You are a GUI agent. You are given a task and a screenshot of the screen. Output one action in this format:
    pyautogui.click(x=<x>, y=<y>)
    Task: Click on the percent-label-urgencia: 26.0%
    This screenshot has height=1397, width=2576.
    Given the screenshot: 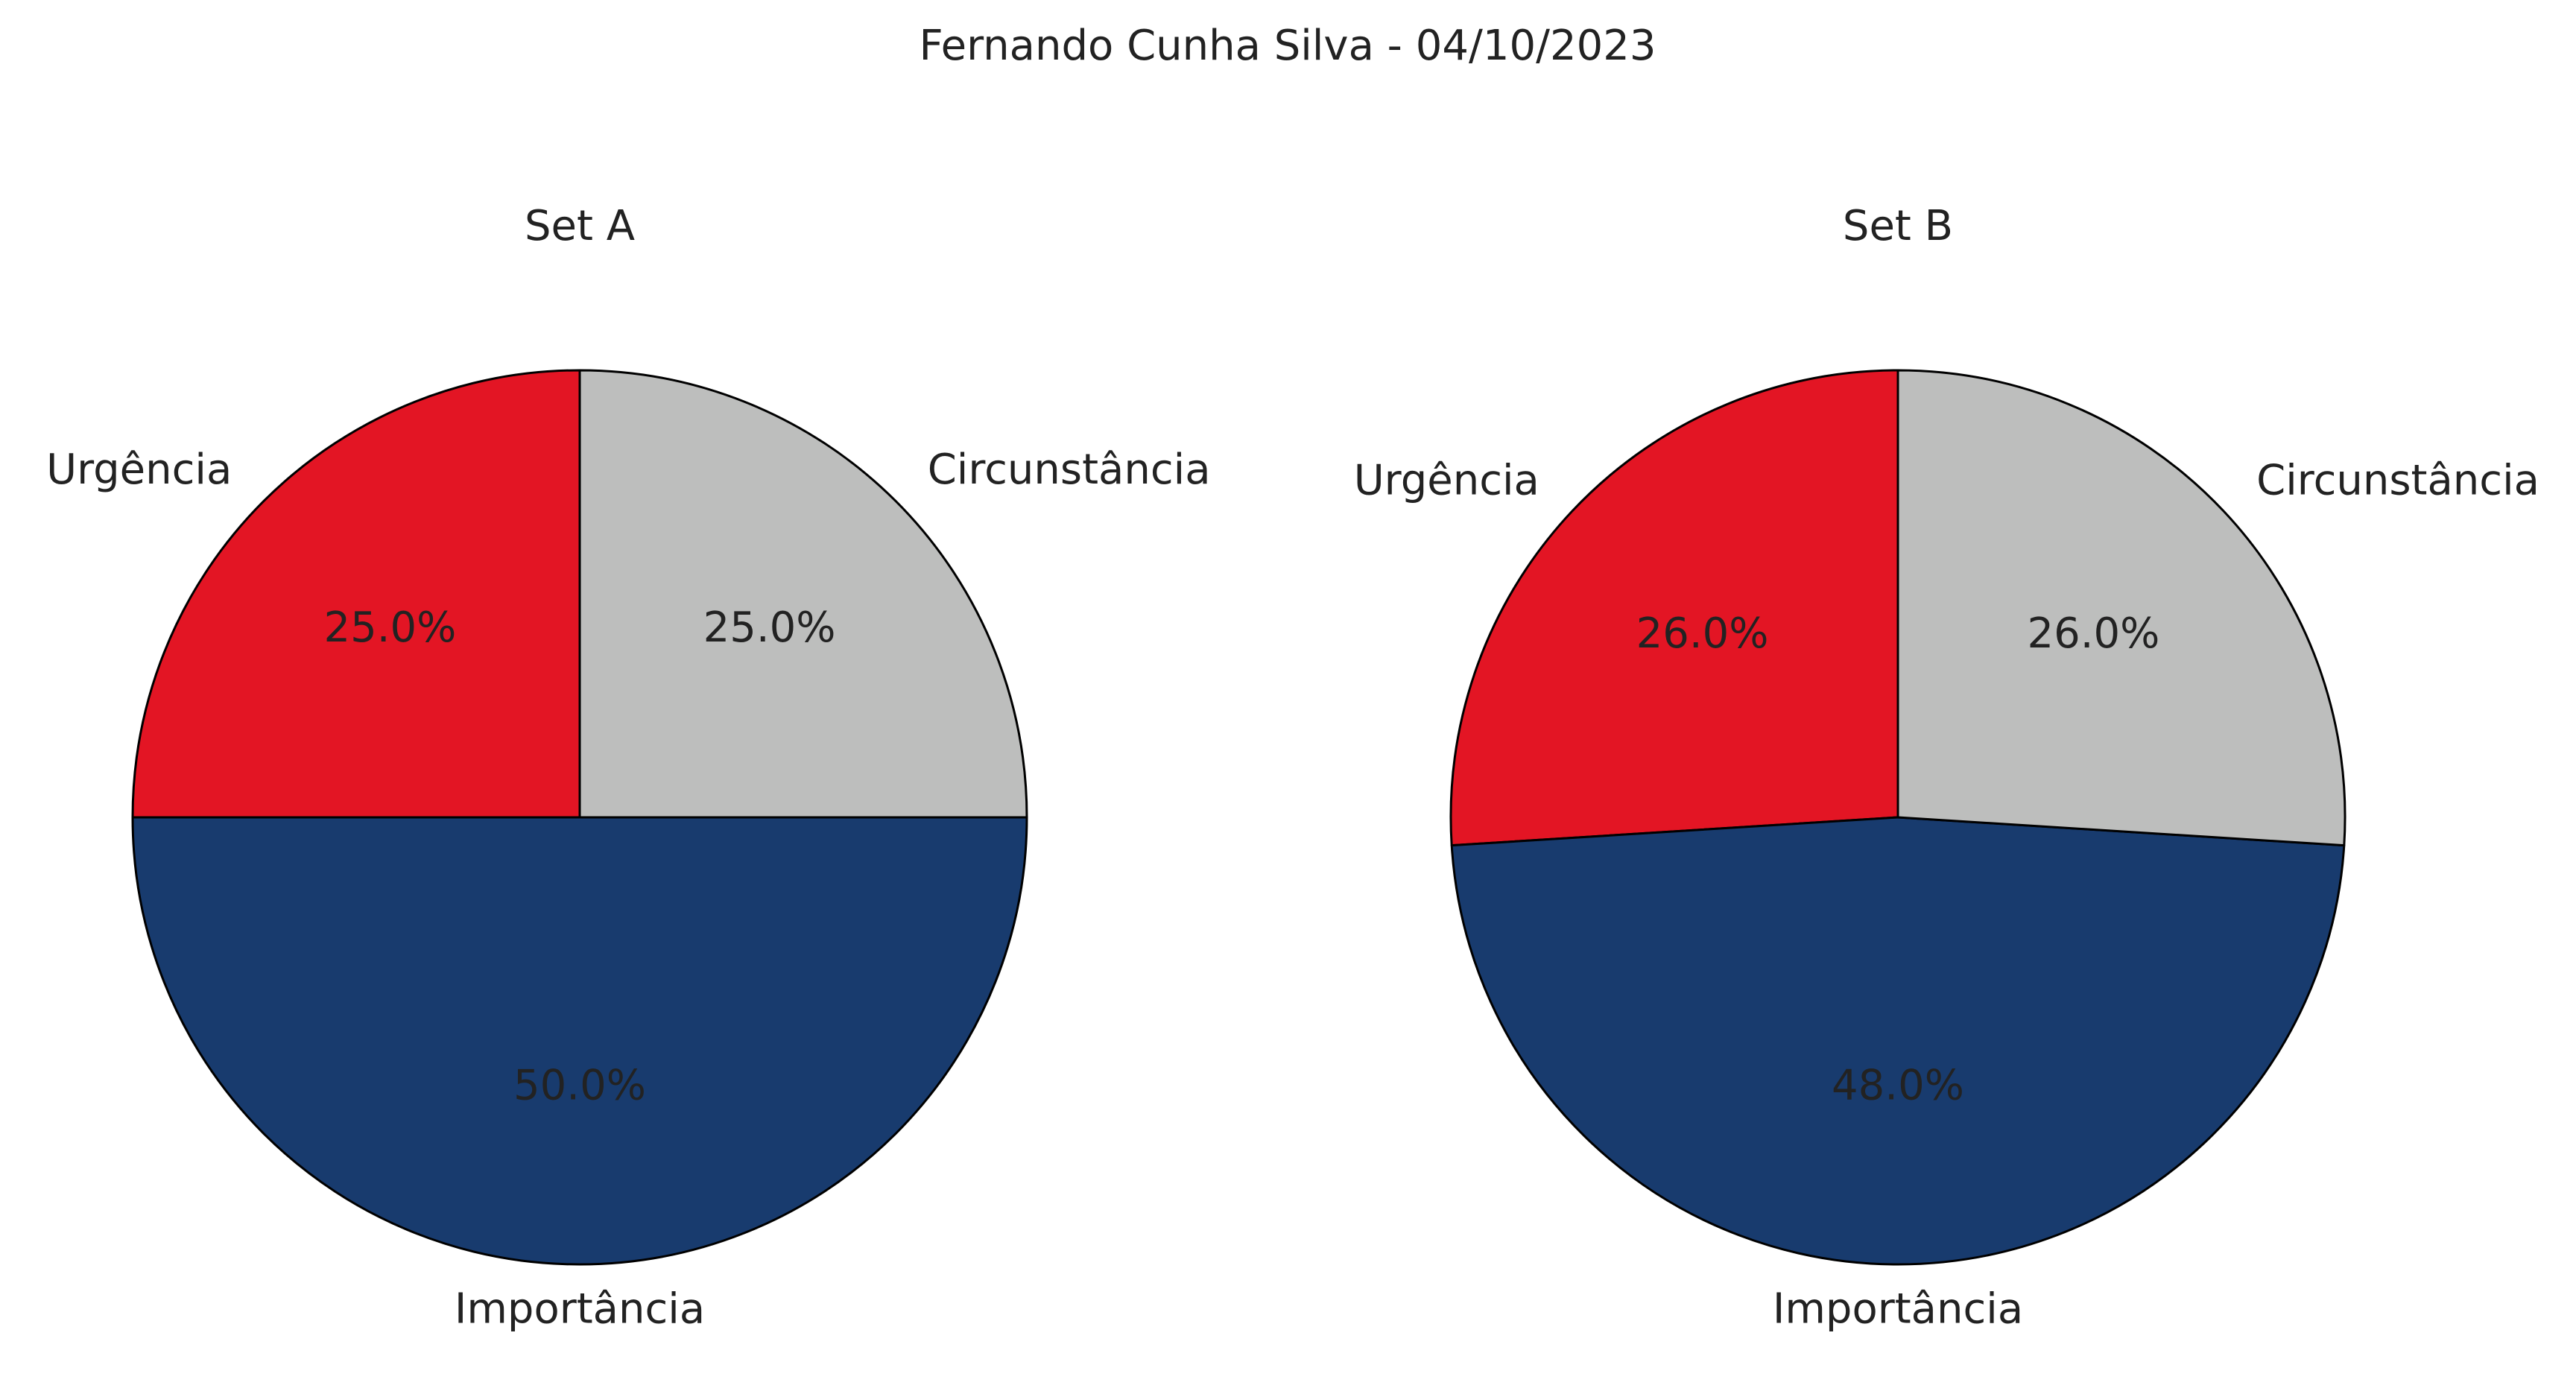 What is the action you would take?
    pyautogui.click(x=1703, y=633)
    